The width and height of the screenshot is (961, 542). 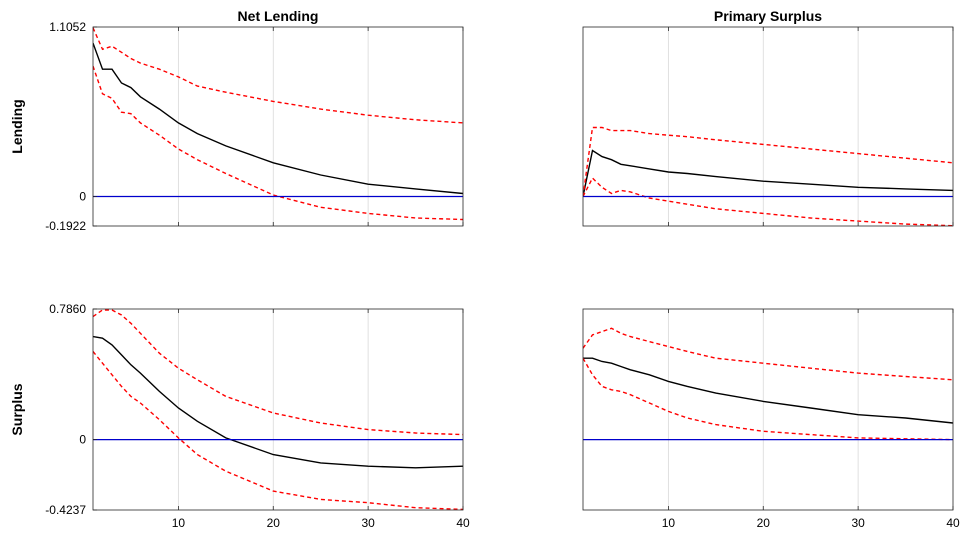 I want to click on y-tick-label: -0.4237, so click(x=65, y=510).